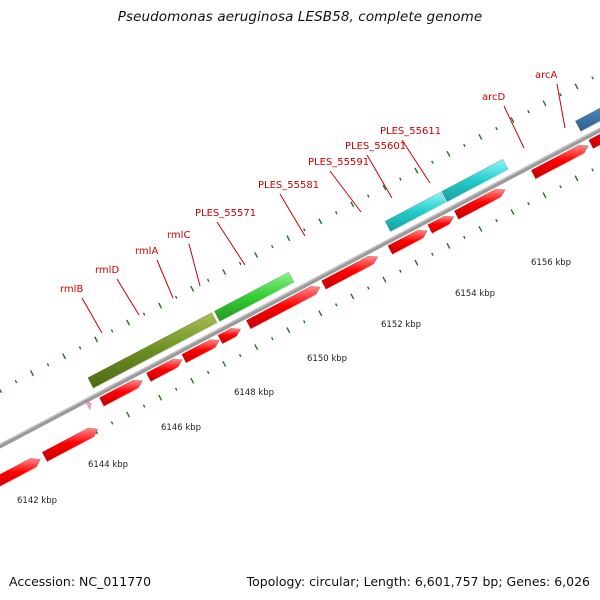  Describe the element at coordinates (375, 146) in the screenshot. I see `gene-label-PLES_55601: PLES_55601` at that location.